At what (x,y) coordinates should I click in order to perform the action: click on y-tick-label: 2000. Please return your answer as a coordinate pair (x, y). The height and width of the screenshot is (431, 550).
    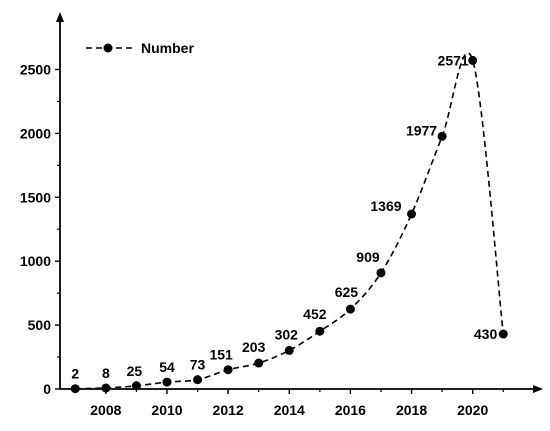
    Looking at the image, I should click on (35, 133).